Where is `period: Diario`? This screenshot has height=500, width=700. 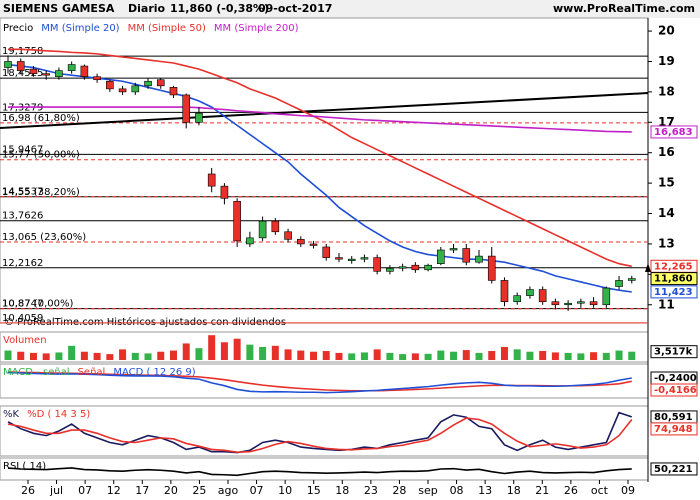 period: Diario is located at coordinates (147, 8).